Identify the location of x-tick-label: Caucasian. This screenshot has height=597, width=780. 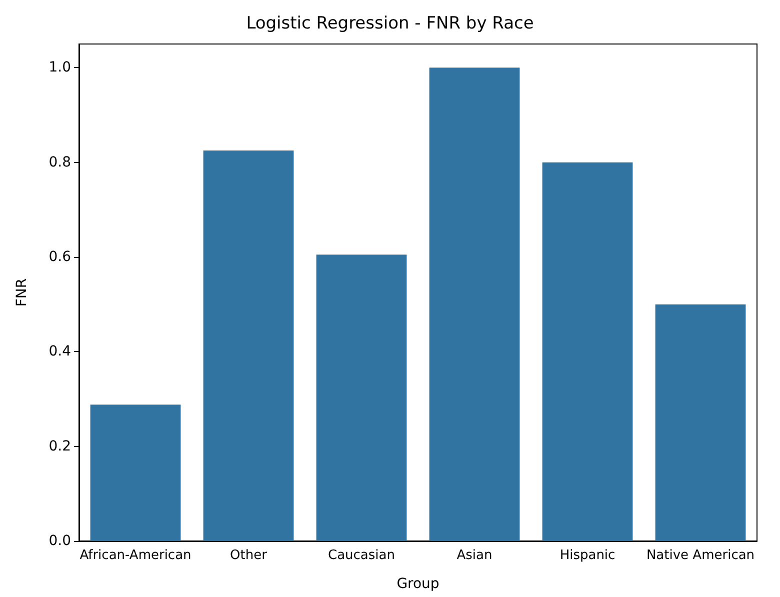
(361, 555).